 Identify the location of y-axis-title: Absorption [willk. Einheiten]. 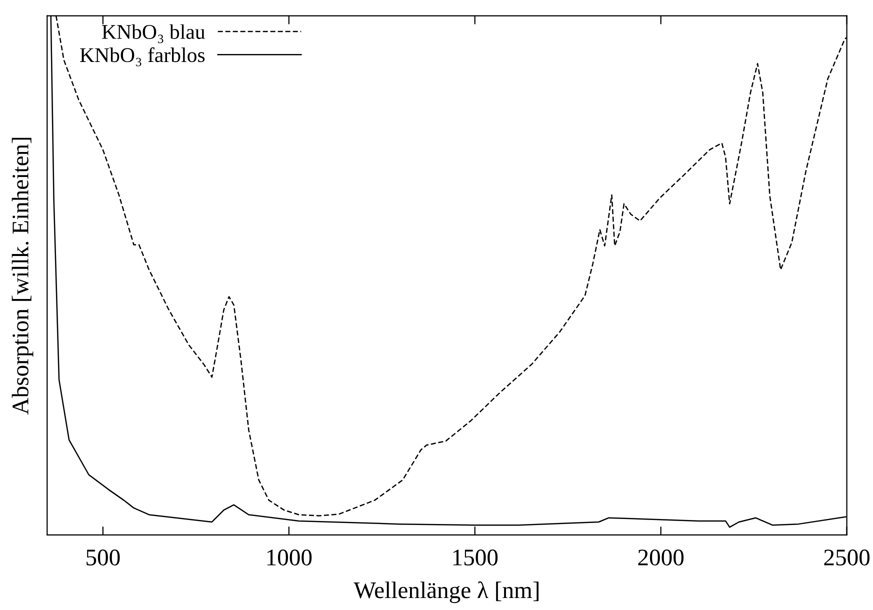
(23, 276).